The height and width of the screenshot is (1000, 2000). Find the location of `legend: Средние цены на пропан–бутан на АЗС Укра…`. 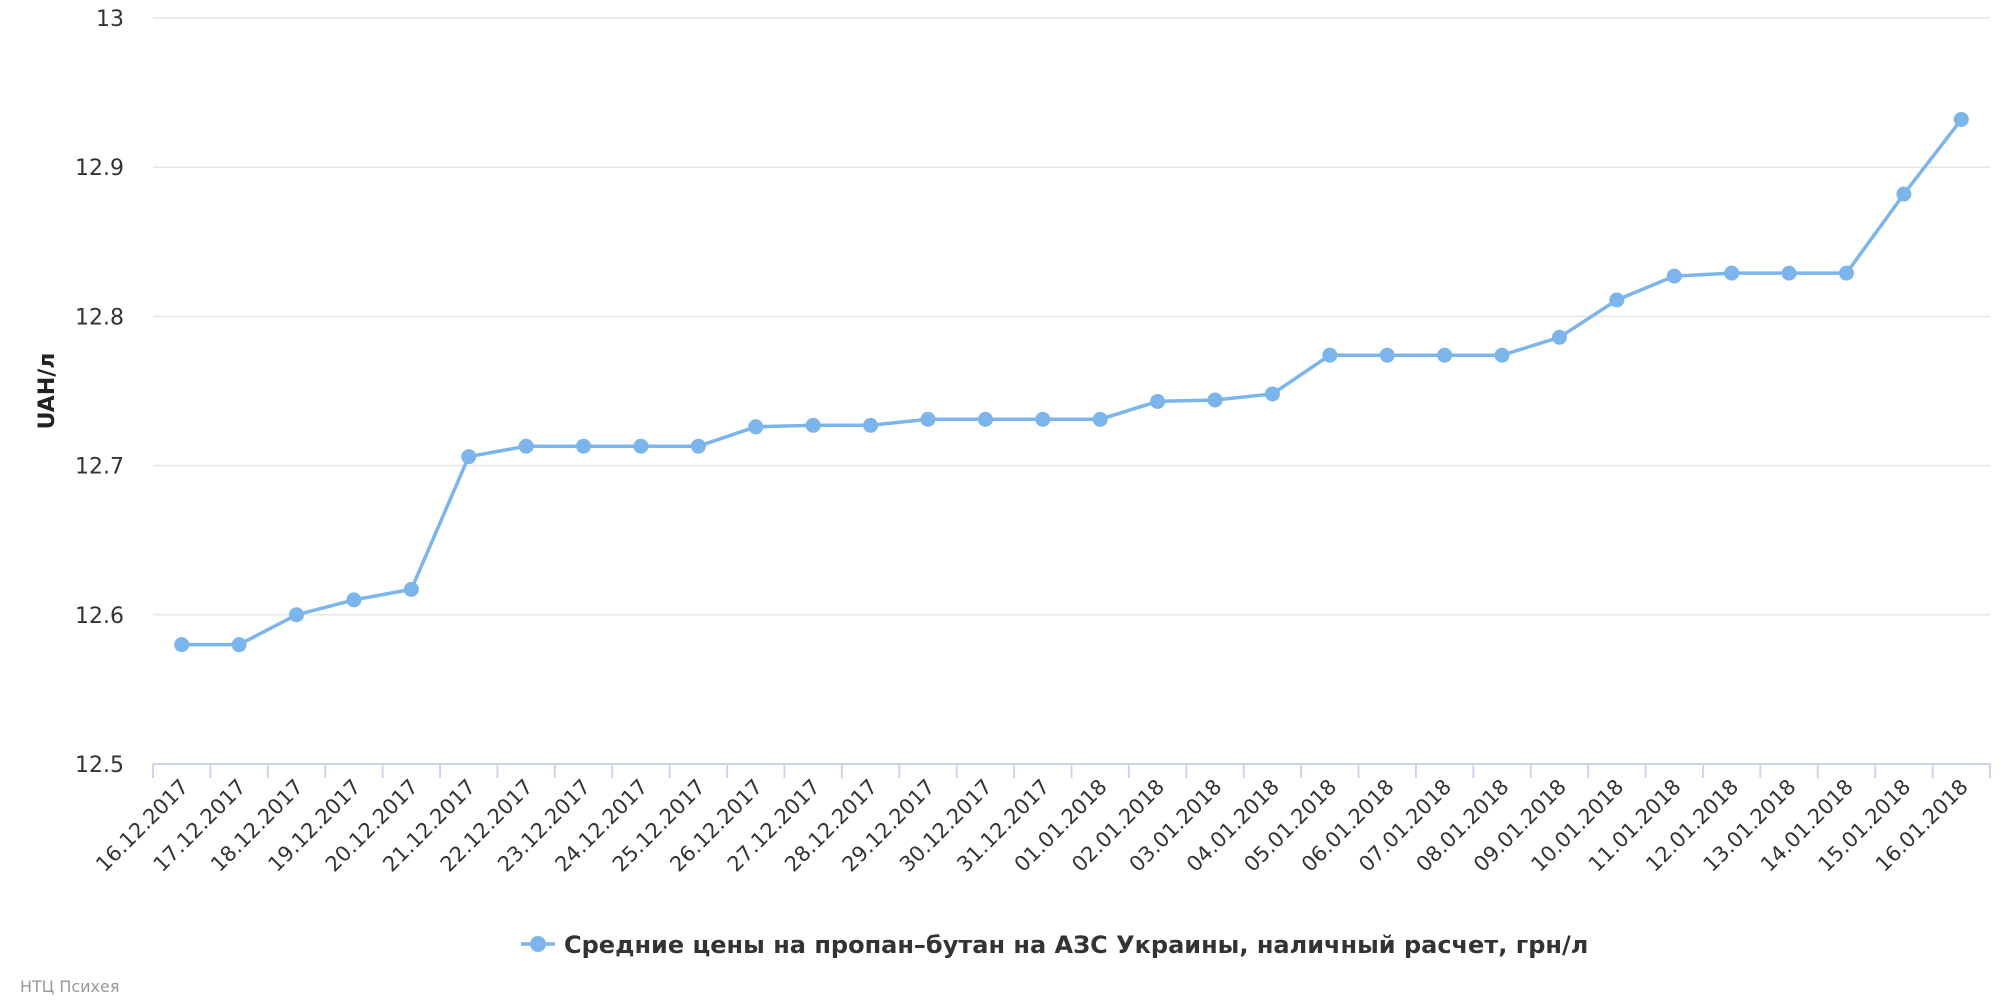

legend: Средние цены на пропан–бутан на АЗС Укра… is located at coordinates (1054, 945).